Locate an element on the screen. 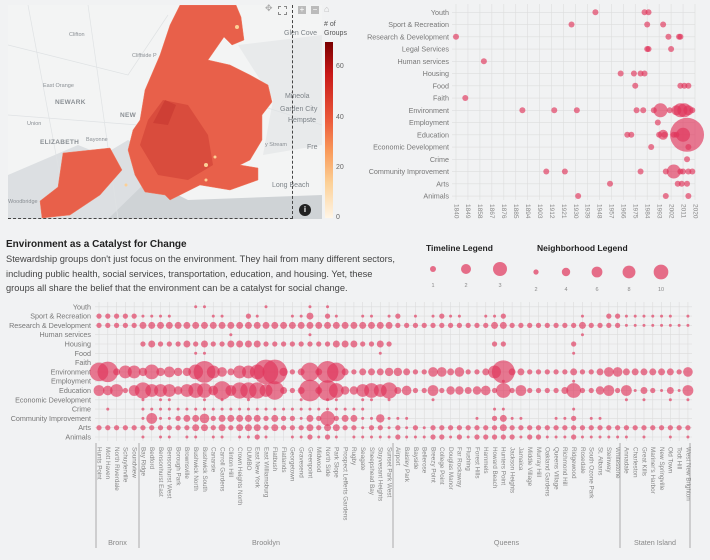 The image size is (710, 560). staten-island-hexbins is located at coordinates (81, 183).